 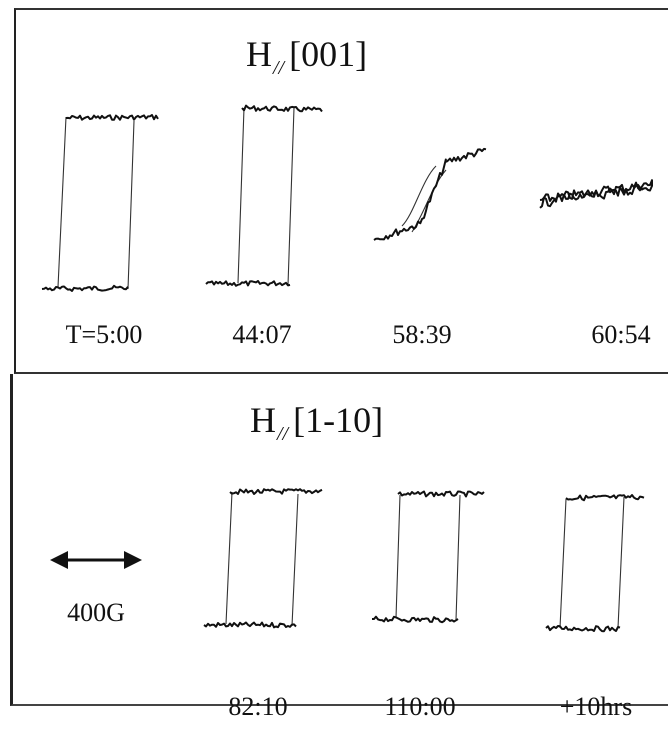 I want to click on caption-loop-4: 60:54, so click(x=621, y=334).